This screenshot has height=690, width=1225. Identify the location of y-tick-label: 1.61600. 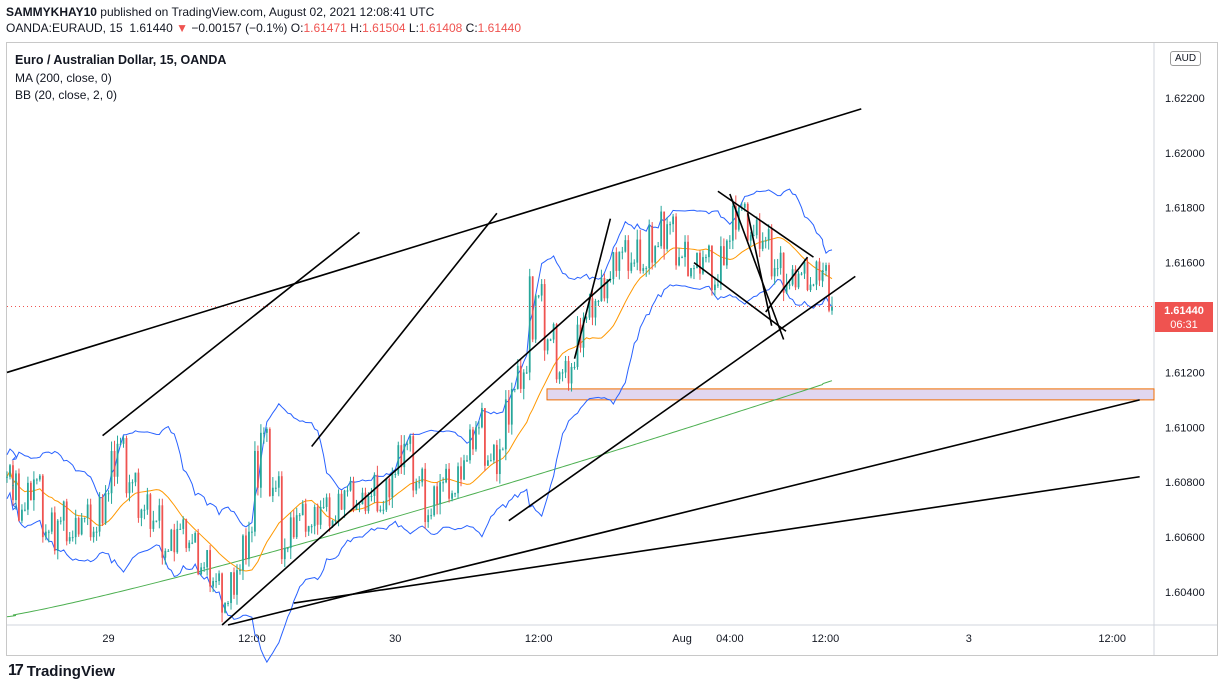
(1185, 264).